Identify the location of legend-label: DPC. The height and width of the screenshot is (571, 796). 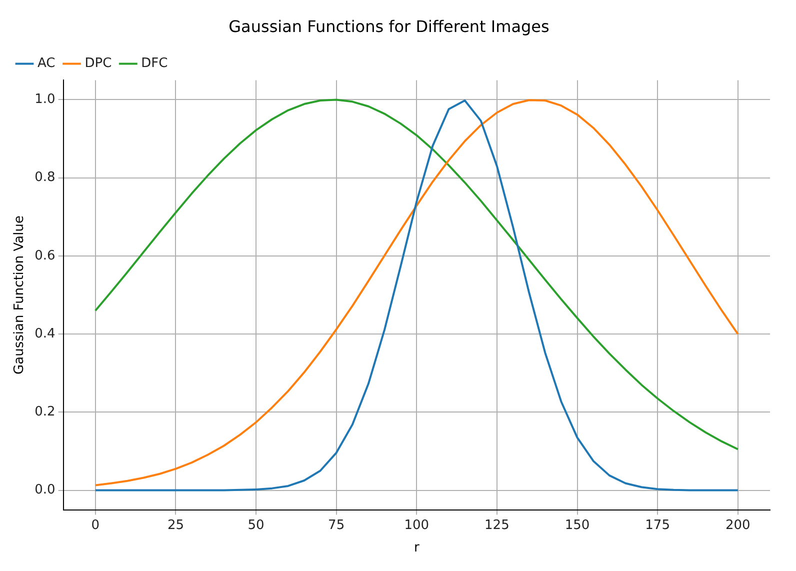
(98, 64).